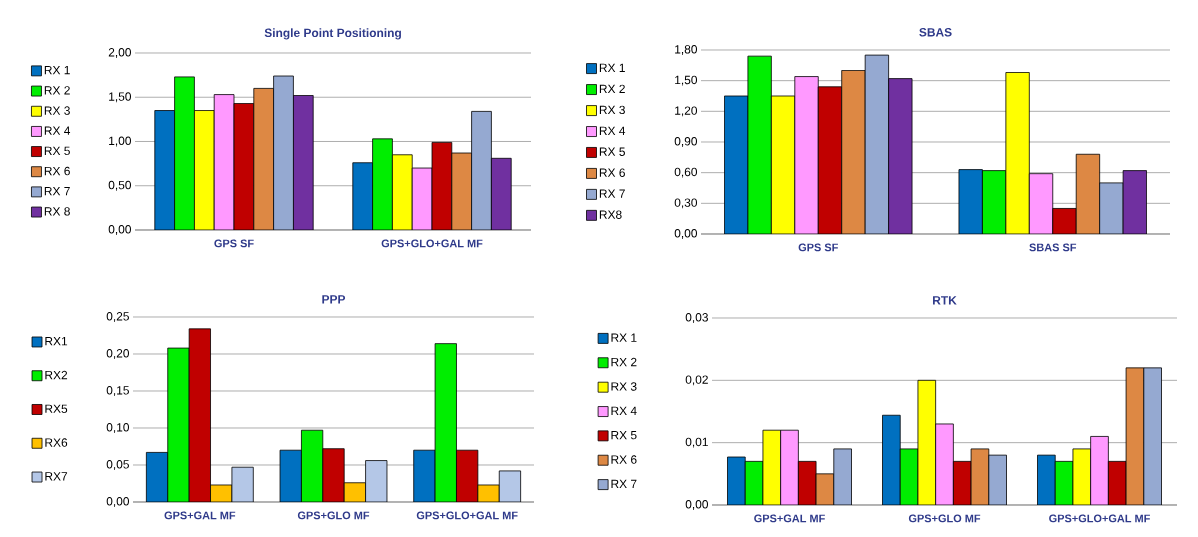  What do you see at coordinates (120, 53) in the screenshot?
I see `y-tick-label: 2,00` at bounding box center [120, 53].